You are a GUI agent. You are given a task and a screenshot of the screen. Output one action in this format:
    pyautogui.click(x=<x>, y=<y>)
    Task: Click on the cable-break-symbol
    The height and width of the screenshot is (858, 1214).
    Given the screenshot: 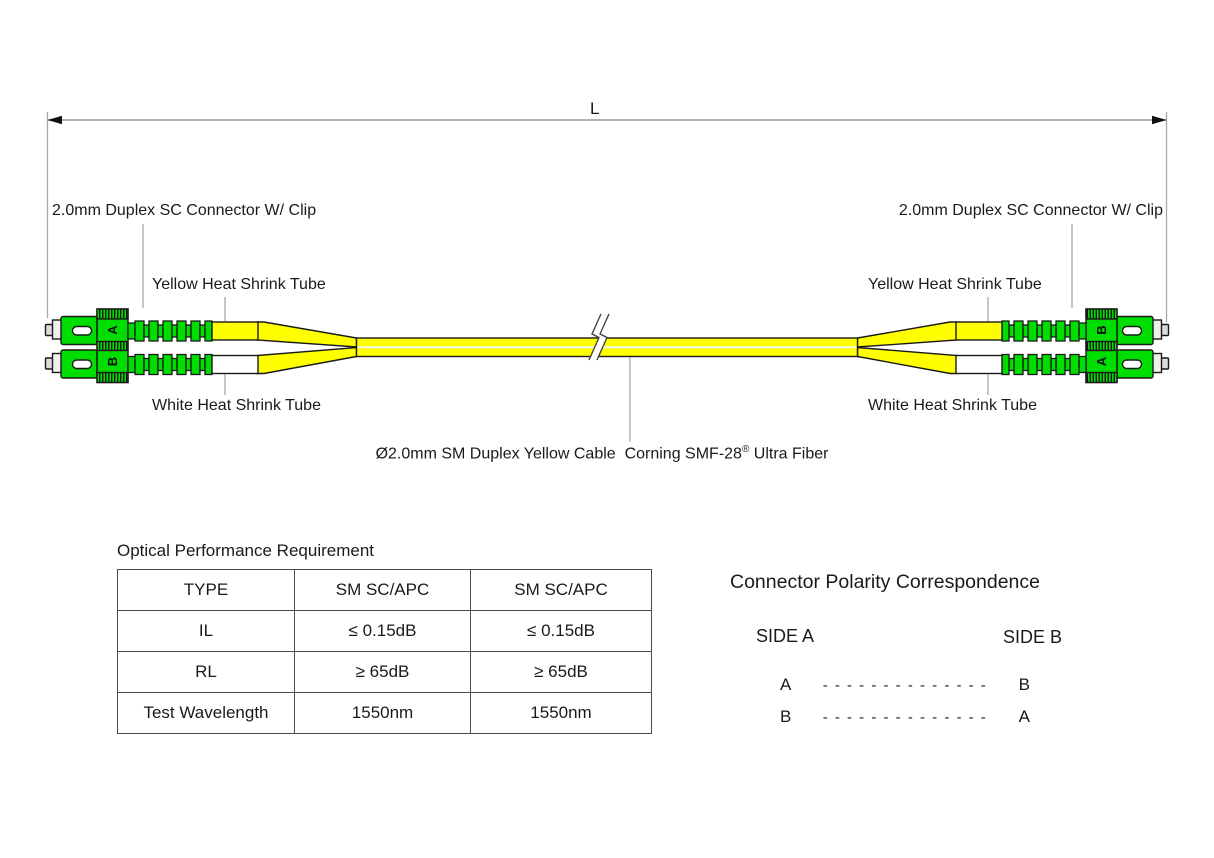 What is the action you would take?
    pyautogui.click(x=599, y=337)
    